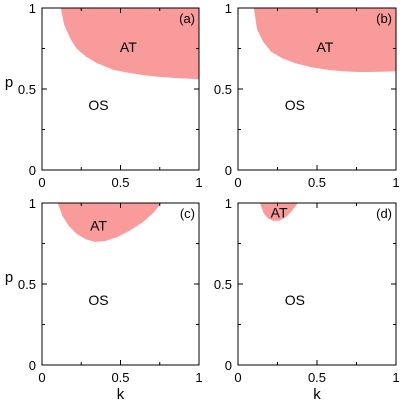 This screenshot has width=407, height=407. Describe the element at coordinates (187, 18) in the screenshot. I see `panel-tag: (a)` at that location.